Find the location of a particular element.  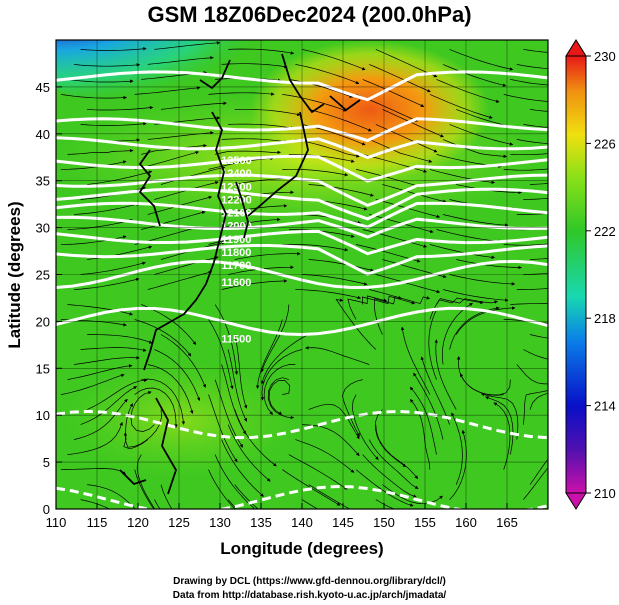

colorbar-min-arrow is located at coordinates (576, 501).